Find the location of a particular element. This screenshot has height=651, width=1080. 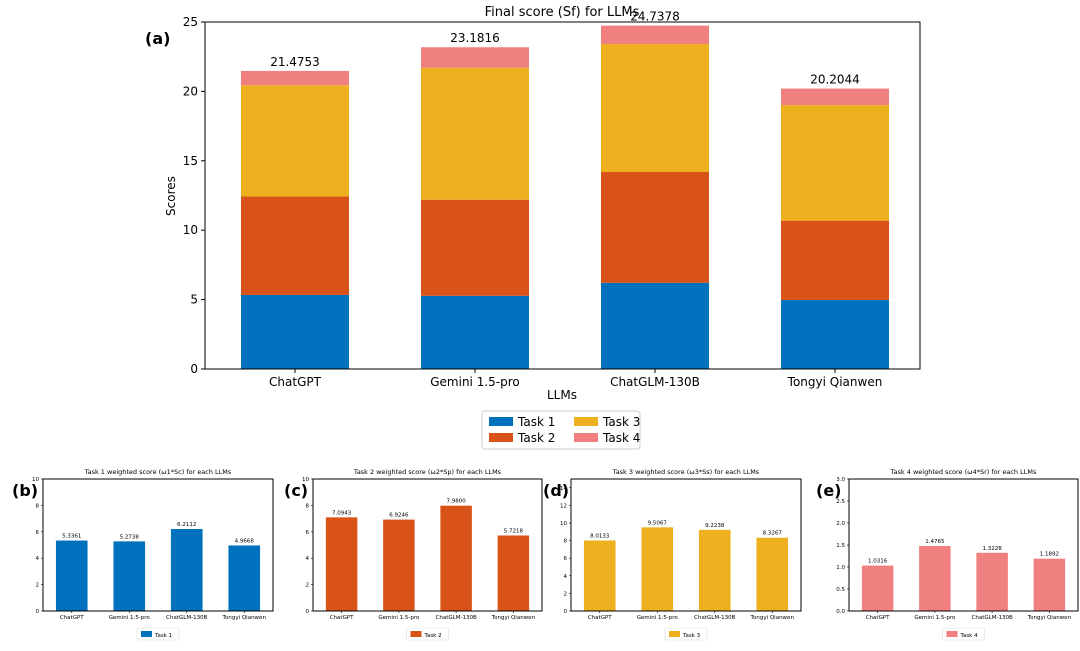

chart-c-frame is located at coordinates (427, 545).